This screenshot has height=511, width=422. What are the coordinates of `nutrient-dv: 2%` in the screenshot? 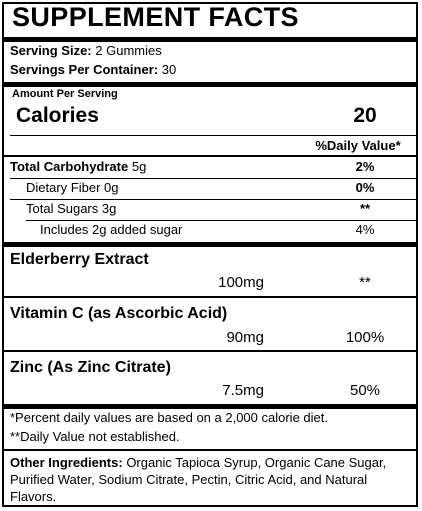 It's located at (365, 166).